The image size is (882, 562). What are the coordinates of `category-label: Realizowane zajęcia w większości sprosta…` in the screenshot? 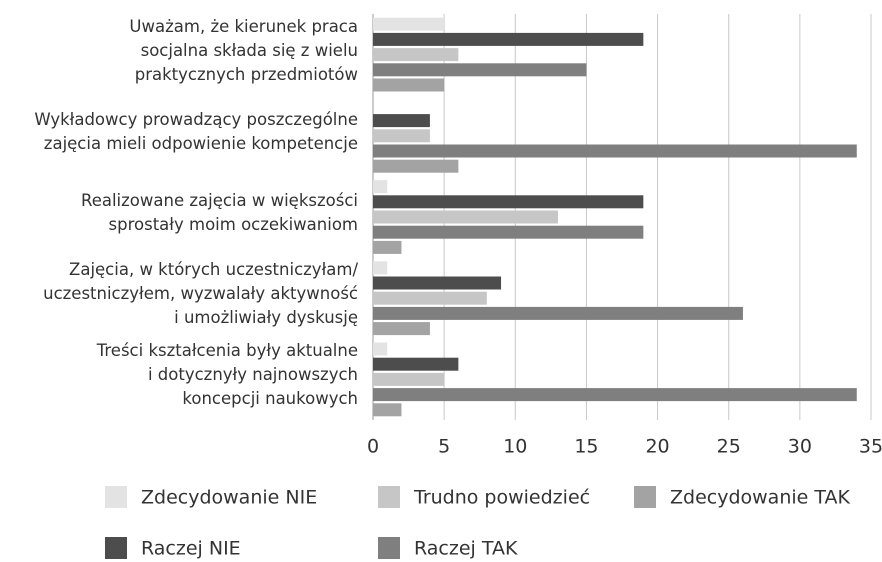 It's located at (219, 212).